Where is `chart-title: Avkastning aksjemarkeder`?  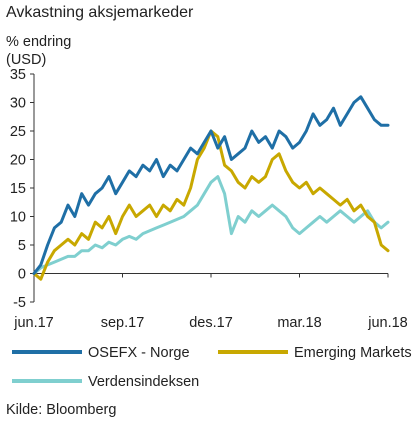
chart-title: Avkastning aksjemarkeder is located at coordinates (100, 12).